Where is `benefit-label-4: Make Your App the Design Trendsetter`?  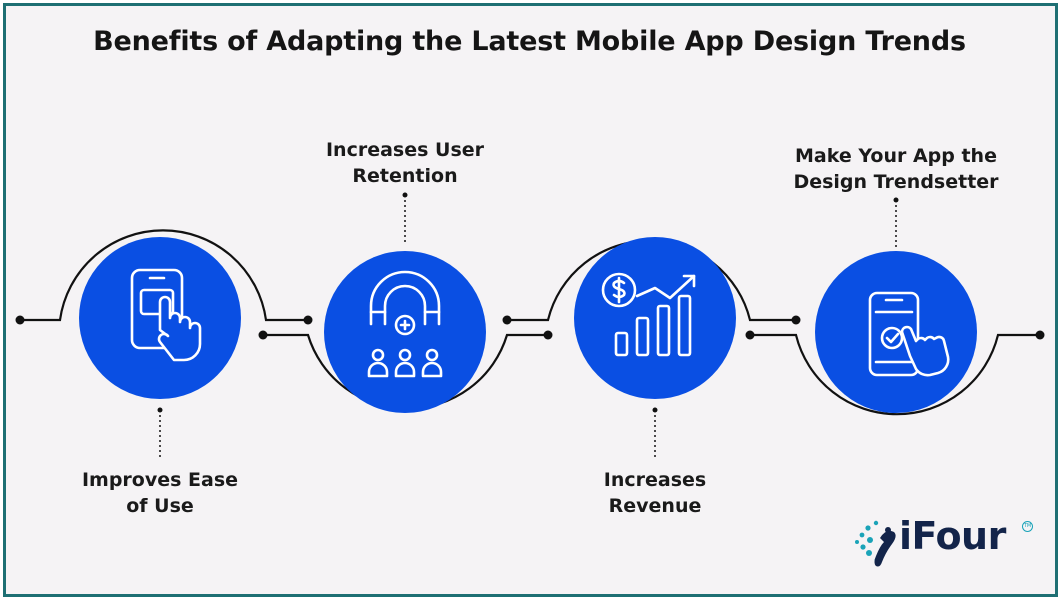
benefit-label-4: Make Your App the Design Trendsetter is located at coordinates (896, 169).